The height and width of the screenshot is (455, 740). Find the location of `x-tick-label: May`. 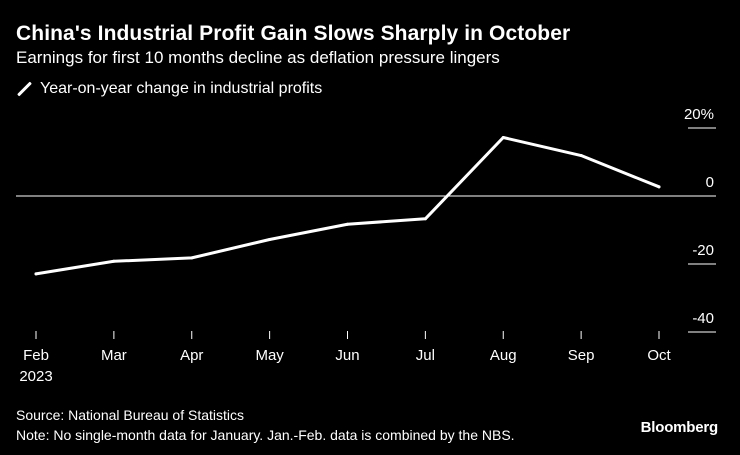

x-tick-label: May is located at coordinates (269, 355).